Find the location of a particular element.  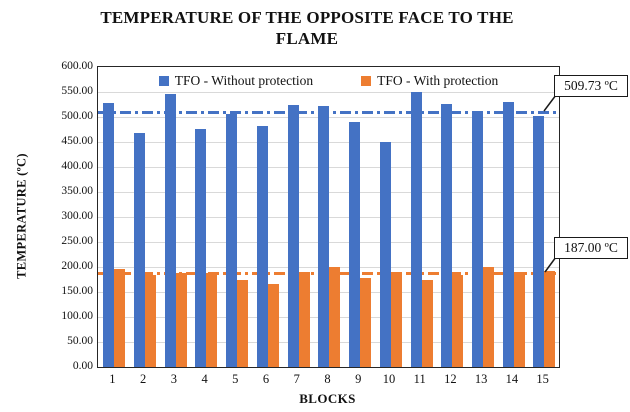

y-tick-label: 350.00 is located at coordinates (77, 191).